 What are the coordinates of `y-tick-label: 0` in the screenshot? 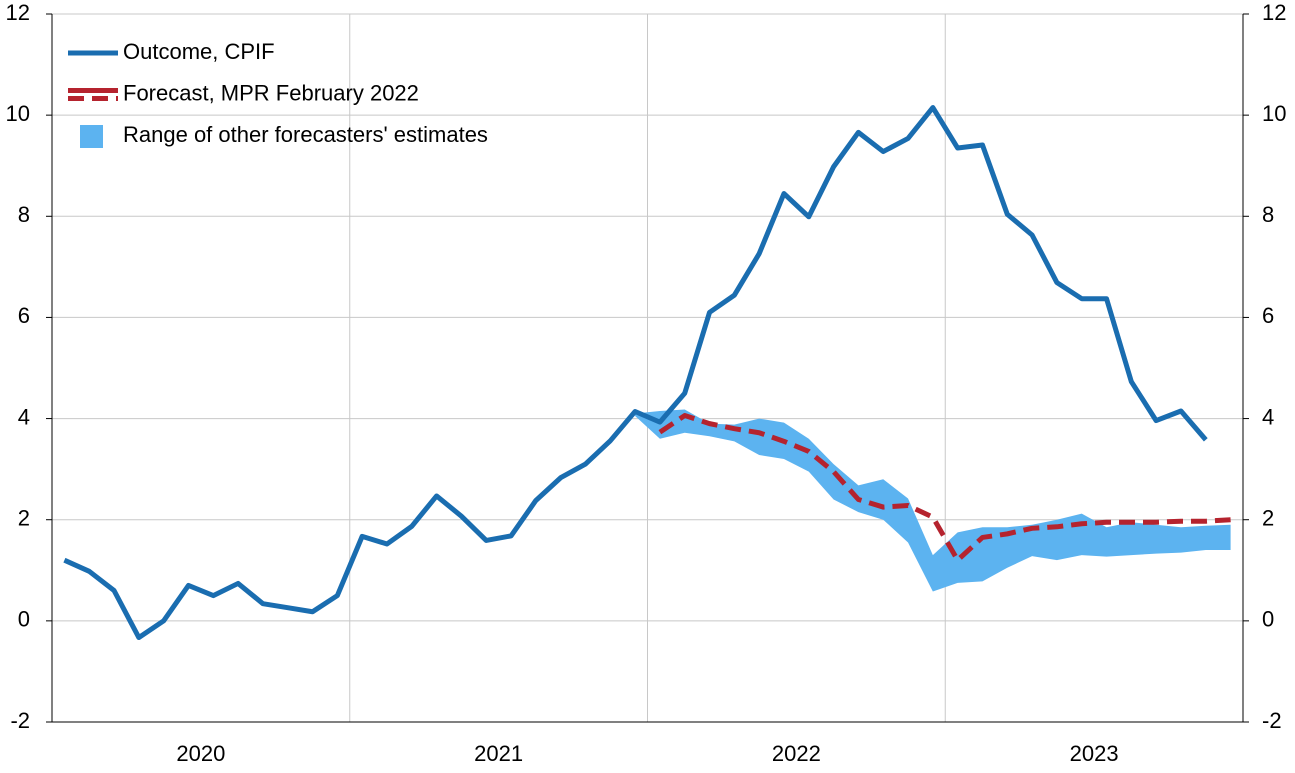 It's located at (24, 619).